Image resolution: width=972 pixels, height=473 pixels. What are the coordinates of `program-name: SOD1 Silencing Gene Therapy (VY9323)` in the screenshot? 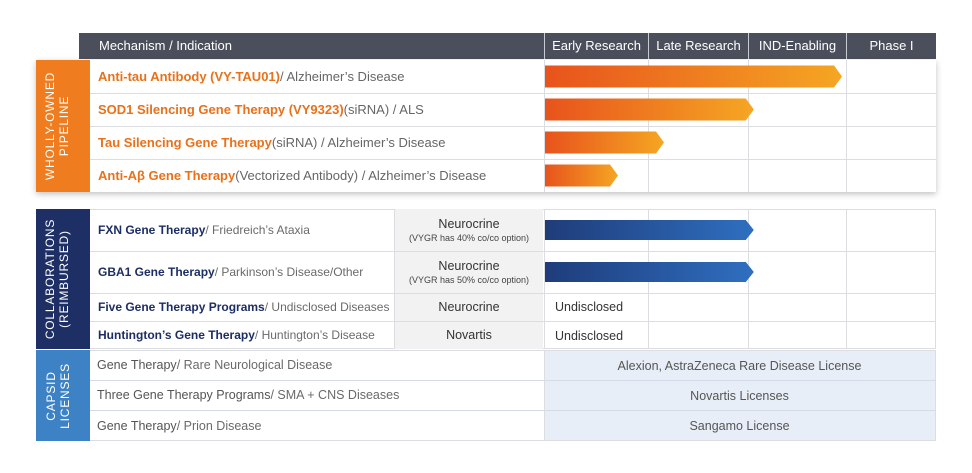 It's located at (221, 109).